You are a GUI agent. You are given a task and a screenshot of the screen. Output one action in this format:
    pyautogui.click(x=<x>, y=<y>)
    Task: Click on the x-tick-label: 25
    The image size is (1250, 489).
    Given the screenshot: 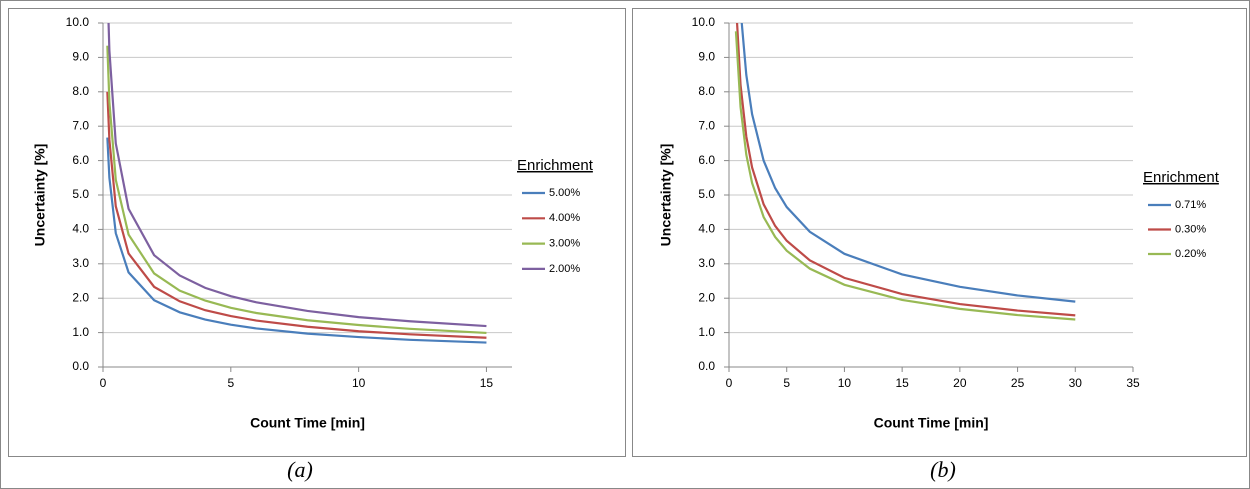 What is the action you would take?
    pyautogui.click(x=1018, y=383)
    